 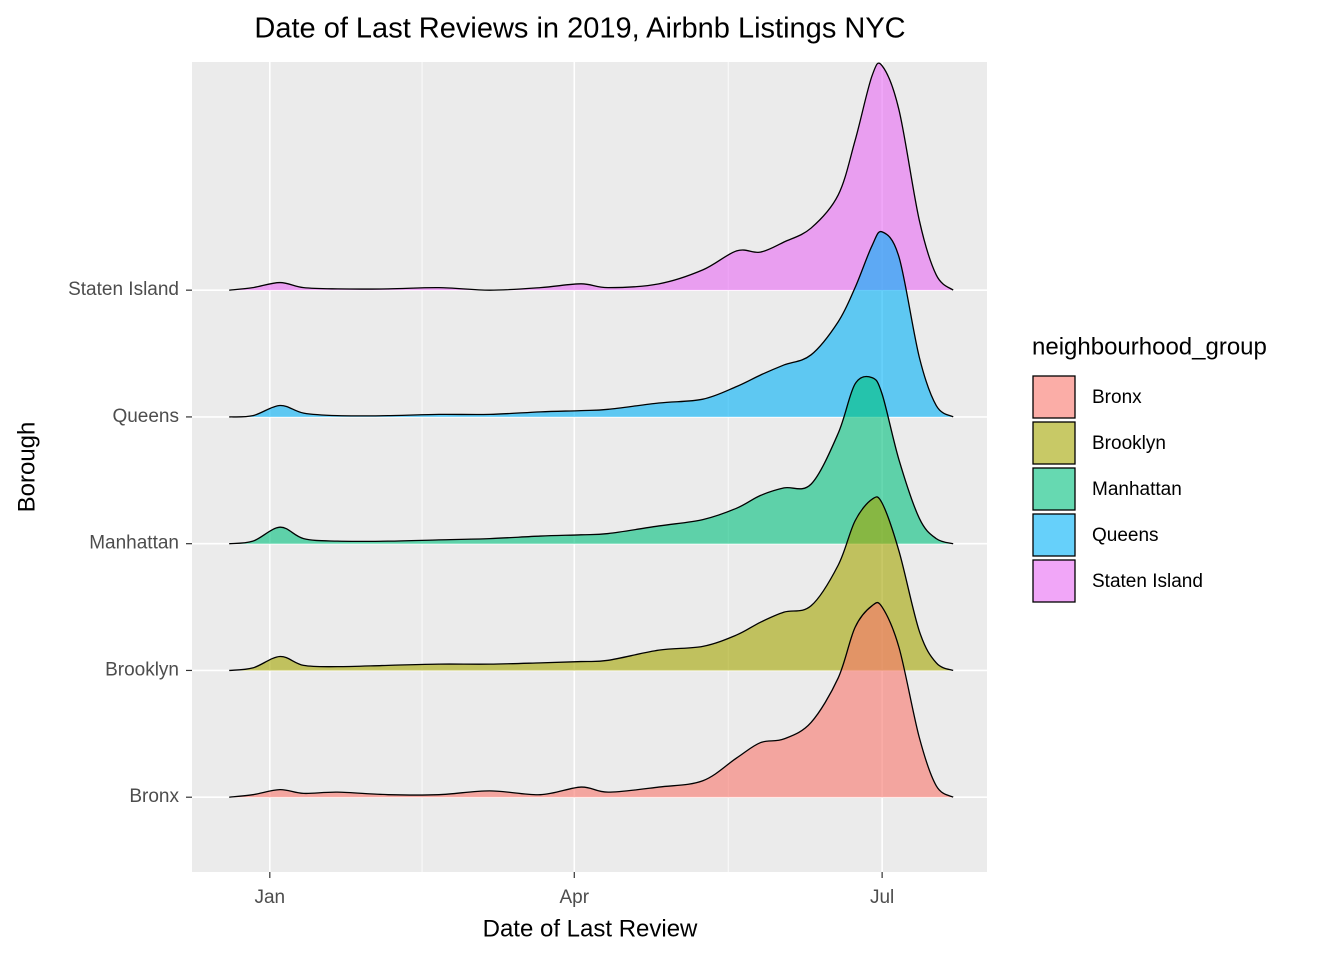 What do you see at coordinates (574, 897) in the screenshot?
I see `x-tick-label: Apr` at bounding box center [574, 897].